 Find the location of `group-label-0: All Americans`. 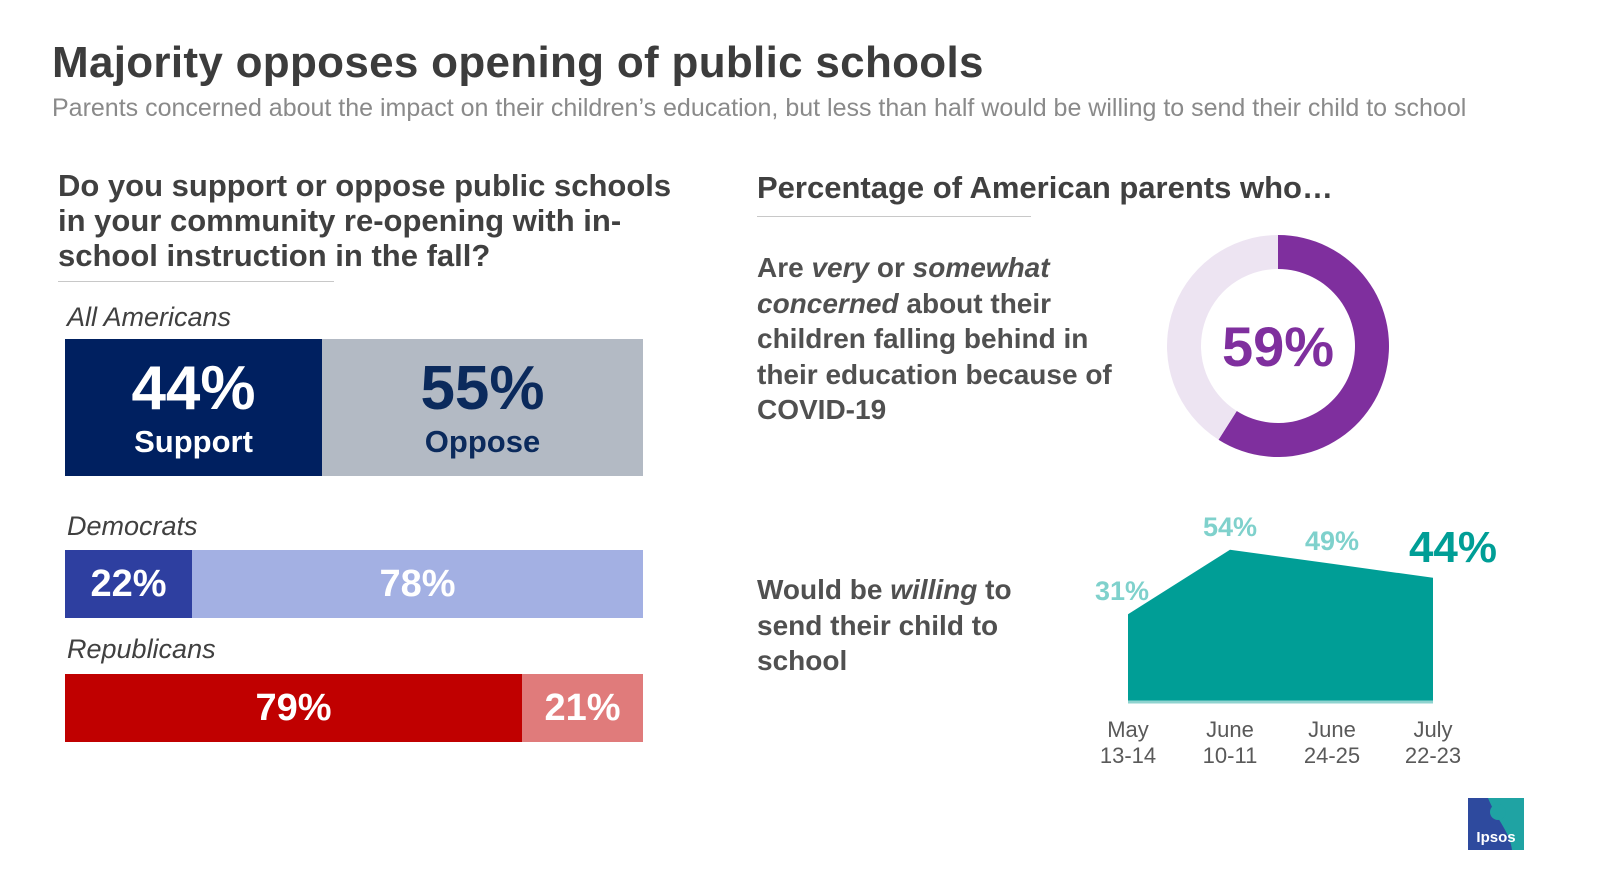

group-label-0: All Americans is located at coordinates (149, 317).